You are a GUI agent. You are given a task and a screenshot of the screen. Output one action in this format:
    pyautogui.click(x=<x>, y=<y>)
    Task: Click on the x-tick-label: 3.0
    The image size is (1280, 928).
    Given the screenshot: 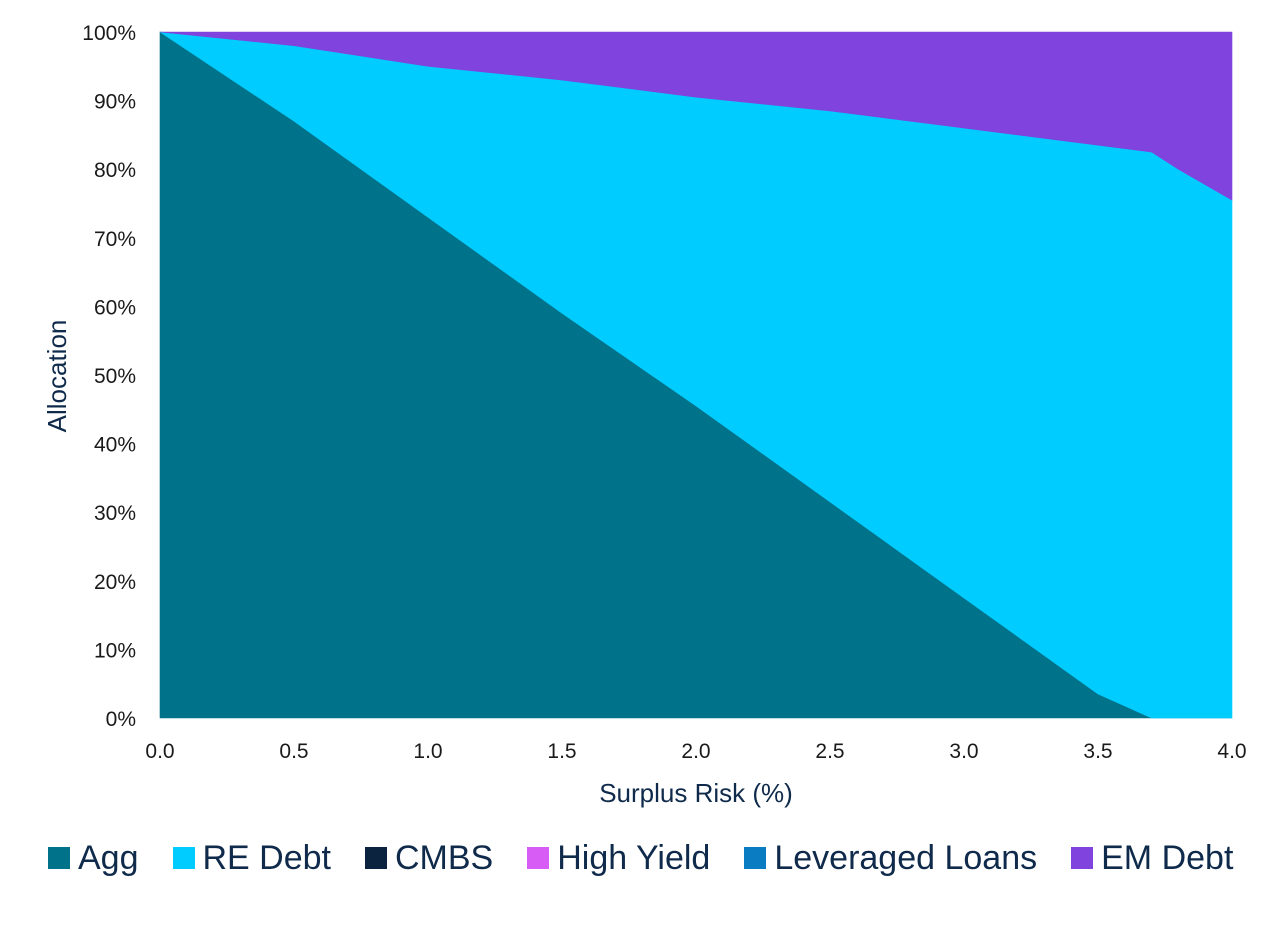 What is the action you would take?
    pyautogui.click(x=963, y=751)
    